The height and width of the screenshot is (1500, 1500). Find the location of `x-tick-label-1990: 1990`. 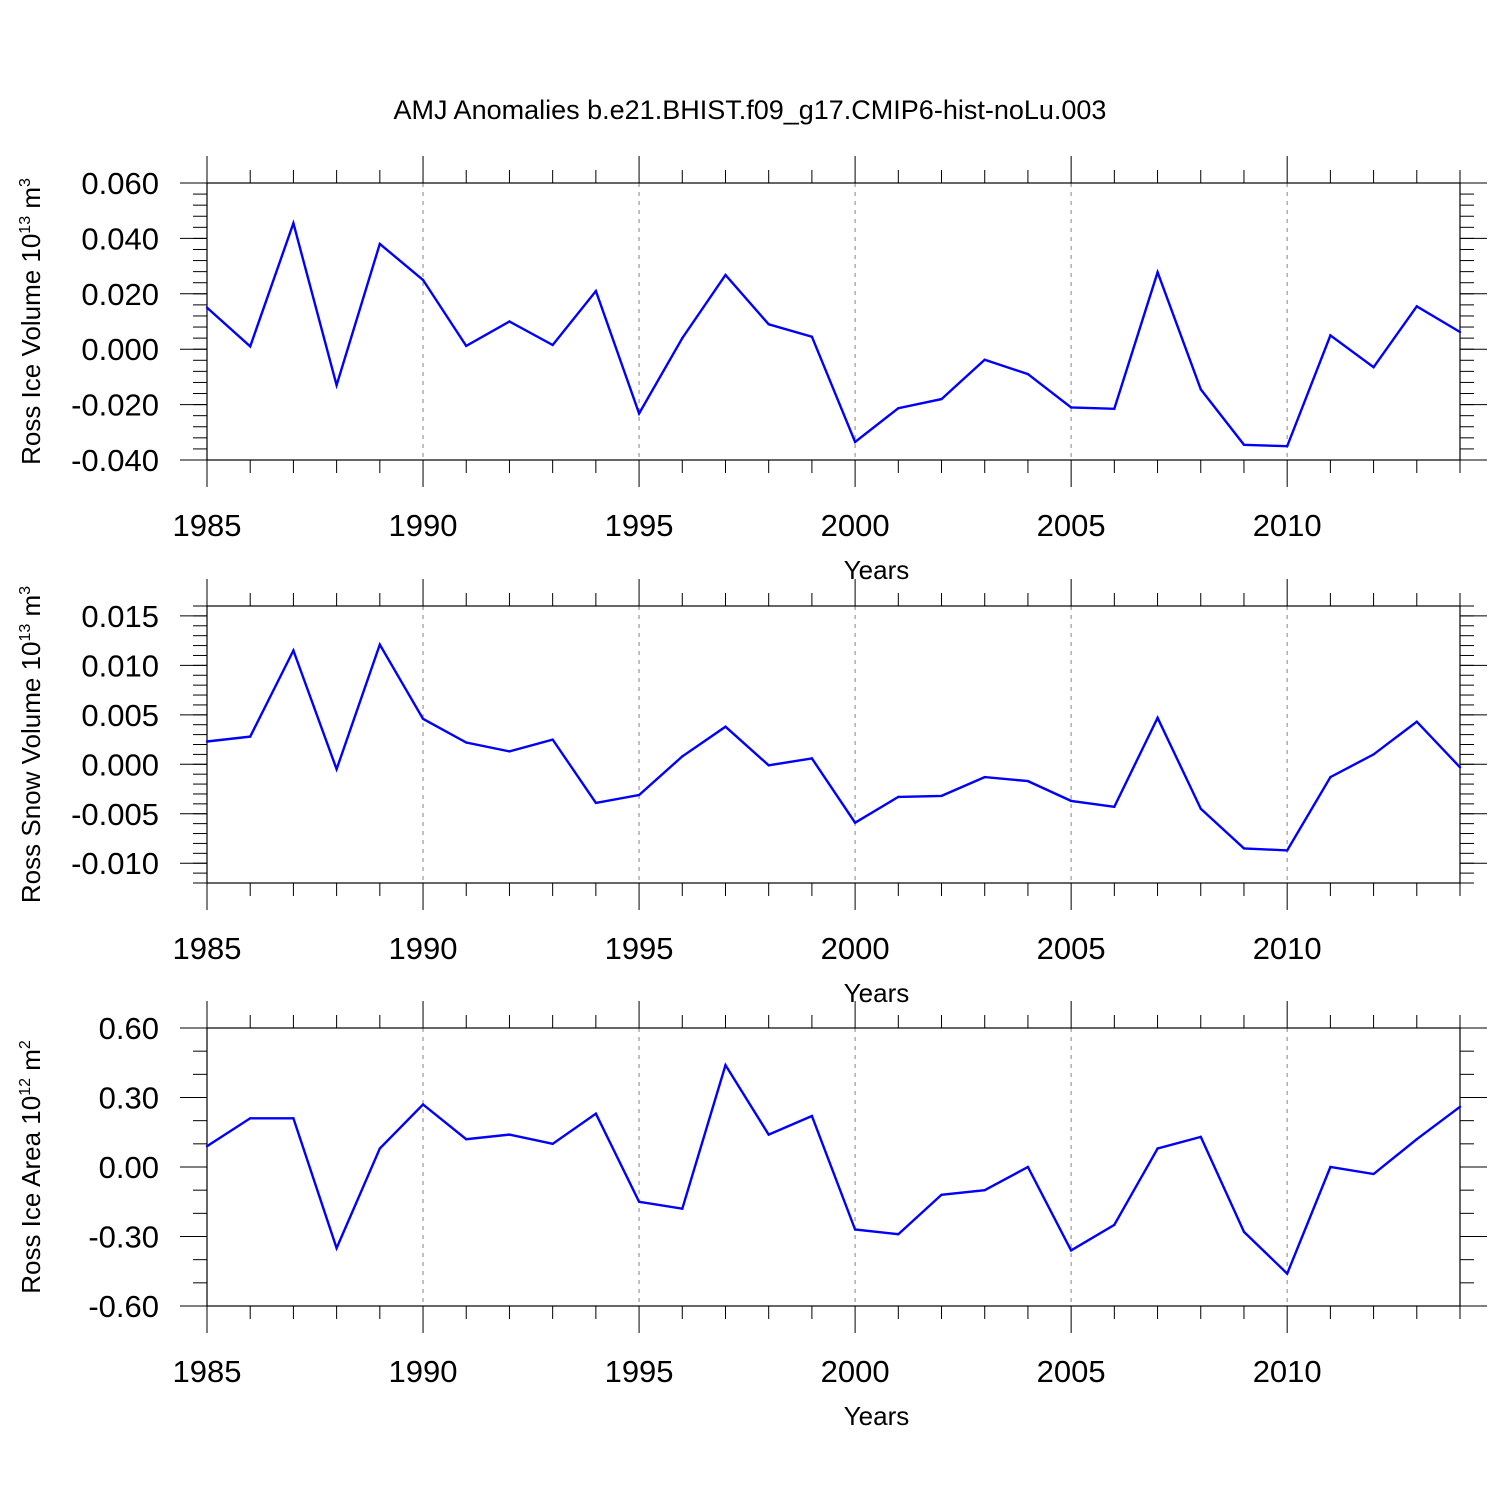

x-tick-label-1990: 1990 is located at coordinates (423, 948).